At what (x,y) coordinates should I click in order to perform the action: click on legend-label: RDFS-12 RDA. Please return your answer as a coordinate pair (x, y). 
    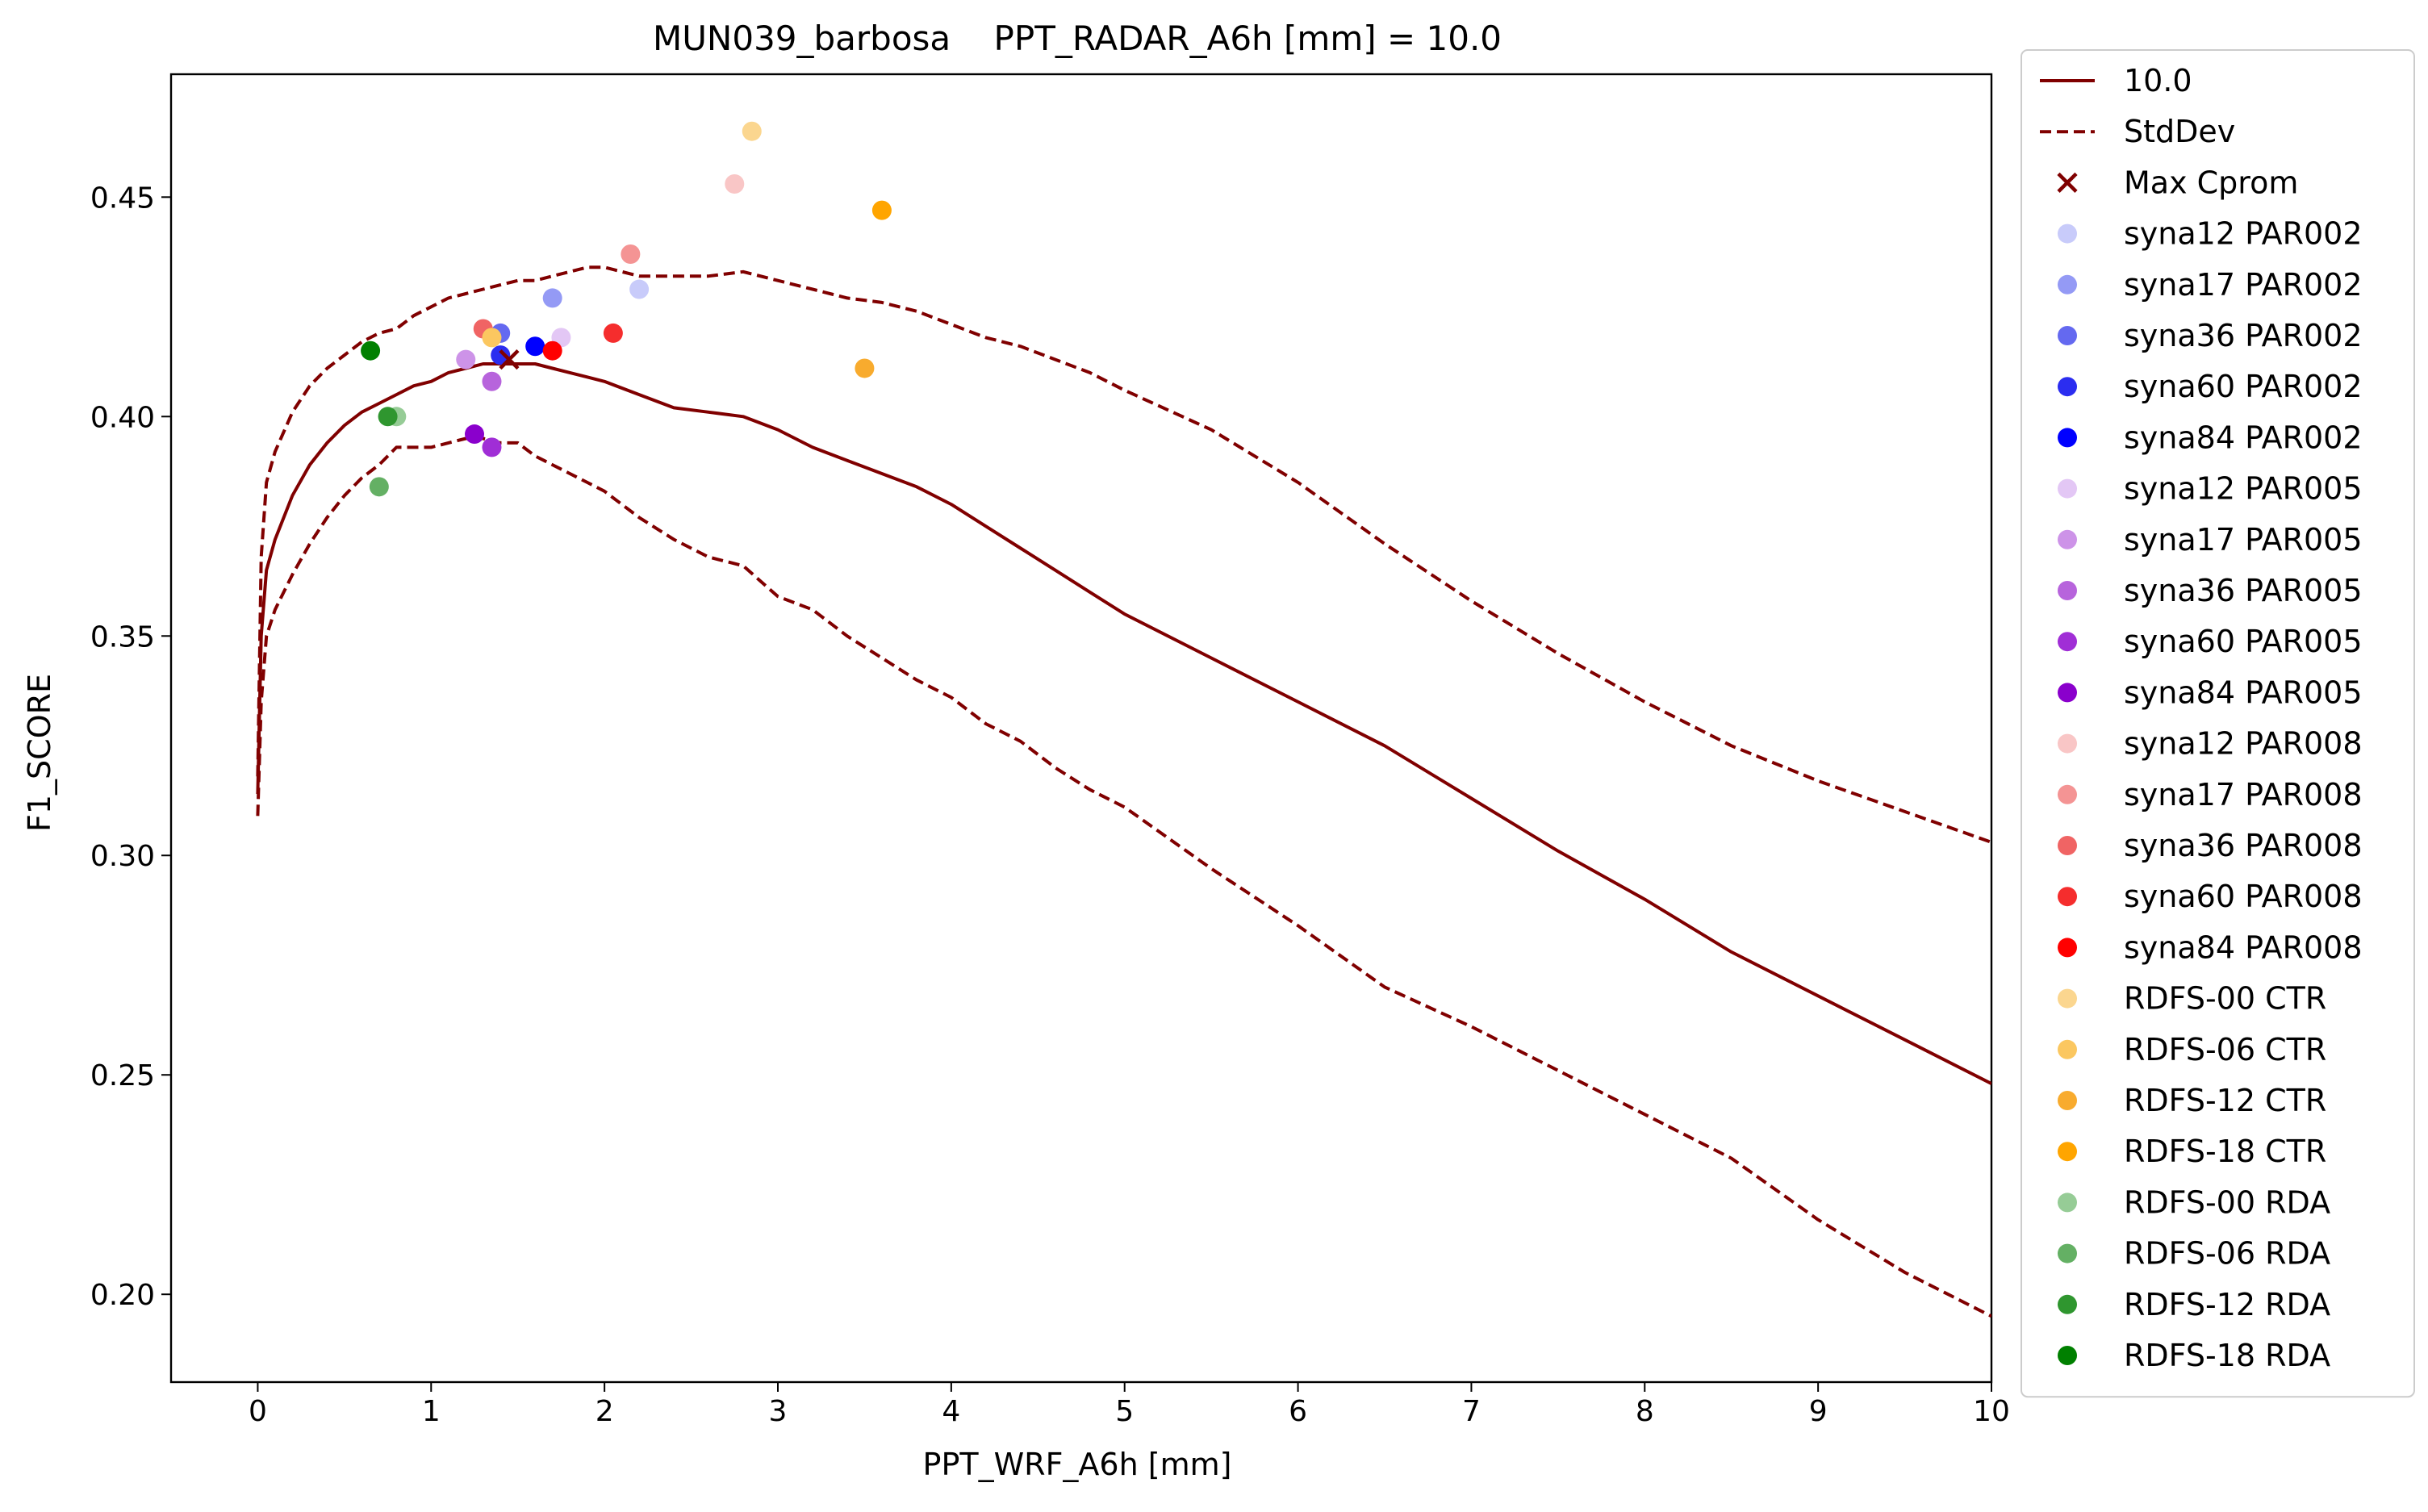
    Looking at the image, I should click on (2227, 1304).